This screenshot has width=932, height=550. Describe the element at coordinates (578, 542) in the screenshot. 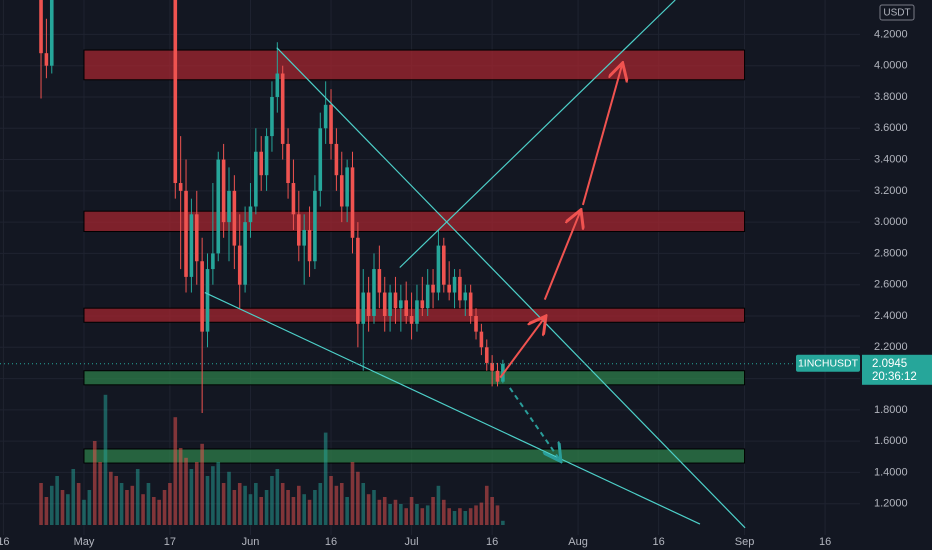

I see `x-tick-label: Aug` at that location.